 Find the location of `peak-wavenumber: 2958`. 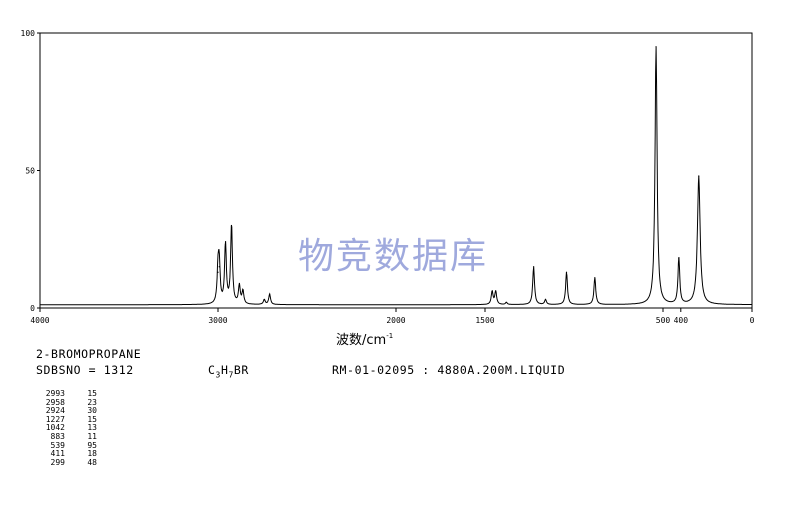

peak-wavenumber: 2958 is located at coordinates (55, 402).